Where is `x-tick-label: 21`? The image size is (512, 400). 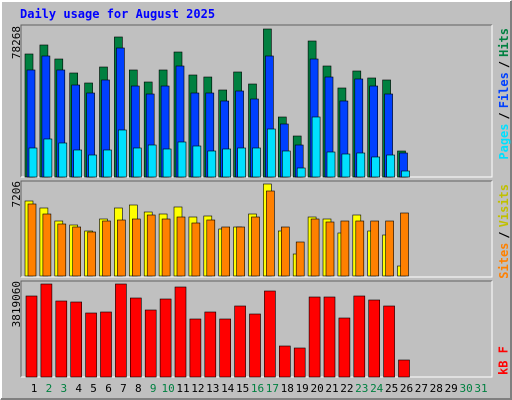
x-tick-label: 21 is located at coordinates (331, 388).